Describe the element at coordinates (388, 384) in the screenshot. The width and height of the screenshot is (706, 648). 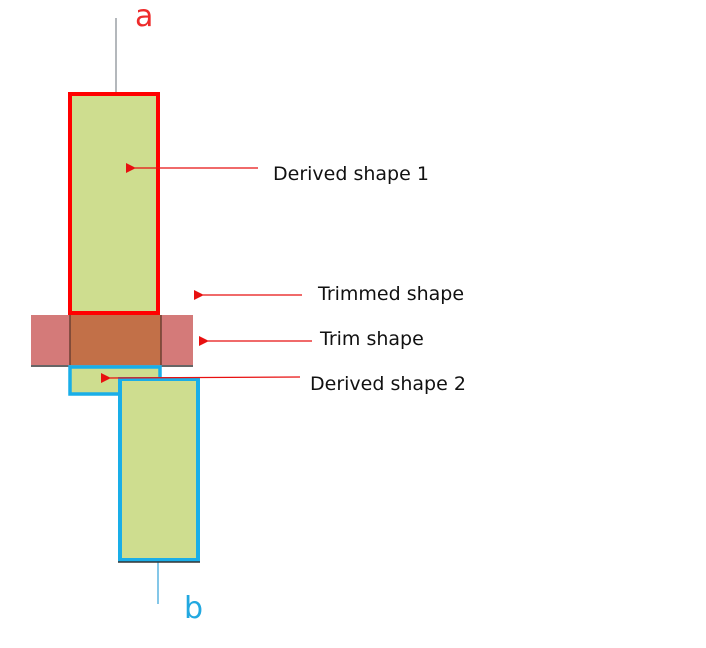
I see `label-derived-shape-2: Derived shape 2` at that location.